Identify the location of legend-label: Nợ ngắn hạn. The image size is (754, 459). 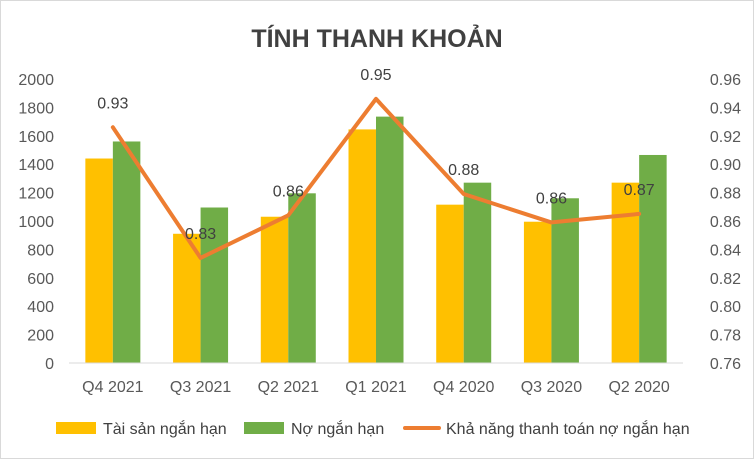
(337, 428).